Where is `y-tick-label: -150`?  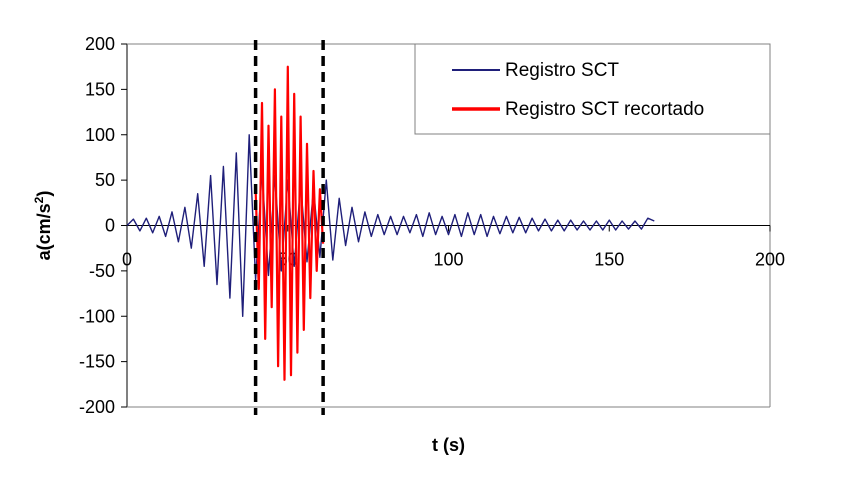 y-tick-label: -150 is located at coordinates (97, 362).